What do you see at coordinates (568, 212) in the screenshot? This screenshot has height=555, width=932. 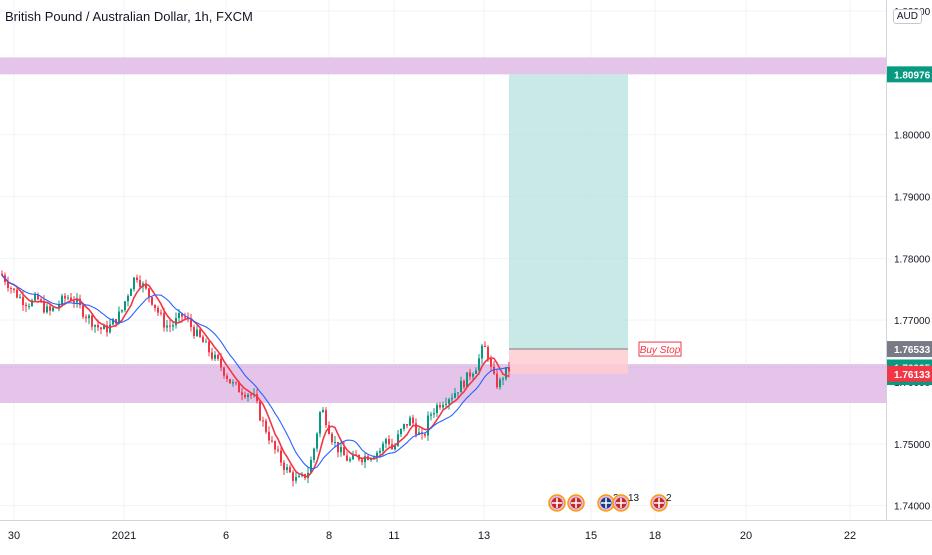 I see `profit-zone` at bounding box center [568, 212].